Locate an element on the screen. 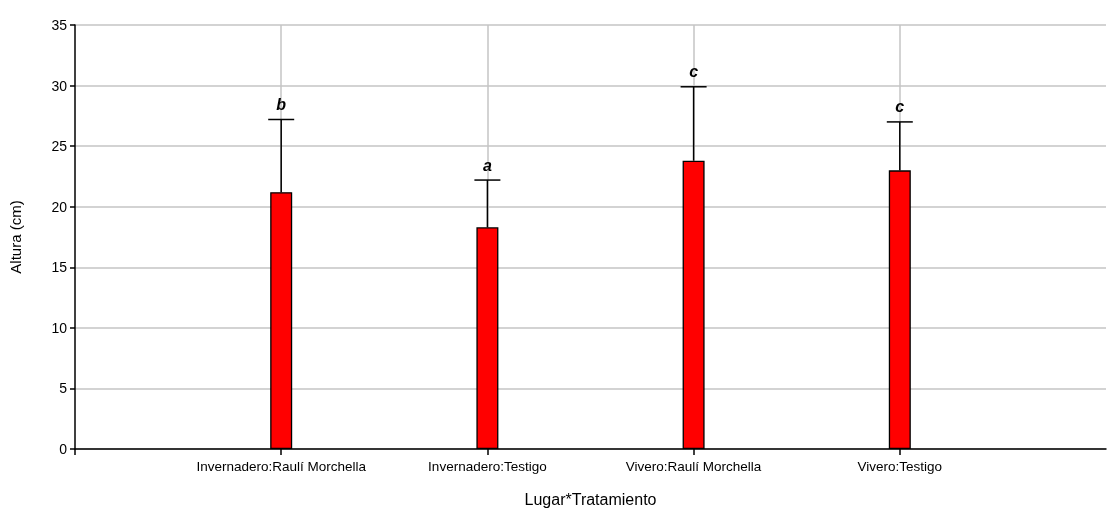  x-tick-label: Vivero:Testigo is located at coordinates (900, 466).